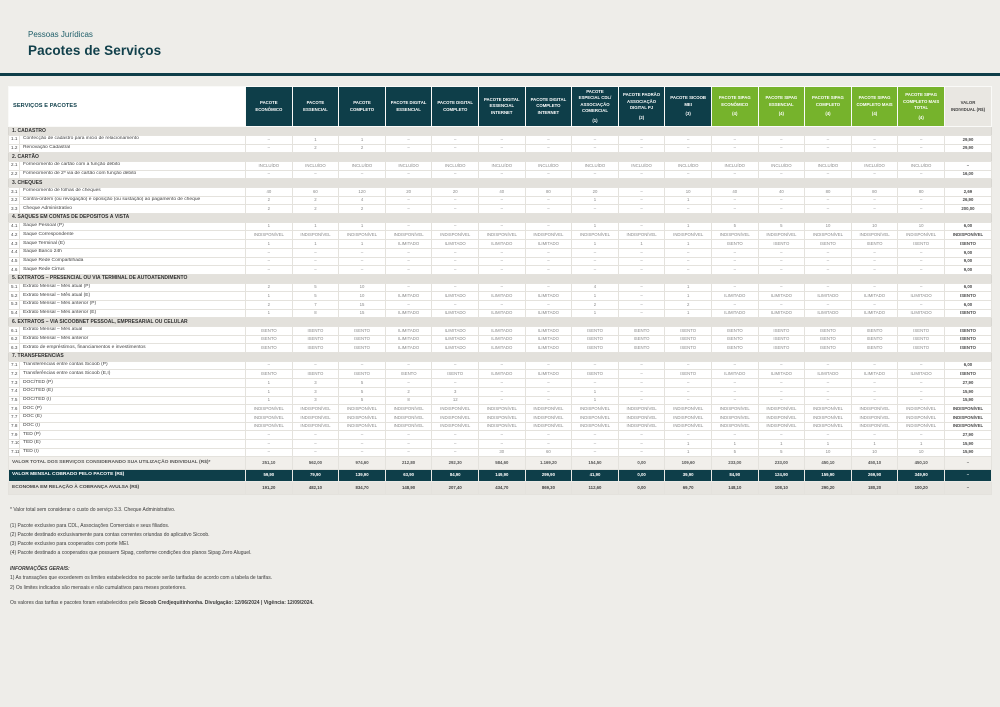 The width and height of the screenshot is (1000, 707). Describe the element at coordinates (362, 488) in the screenshot. I see `summary-value-cell: 834,70` at that location.